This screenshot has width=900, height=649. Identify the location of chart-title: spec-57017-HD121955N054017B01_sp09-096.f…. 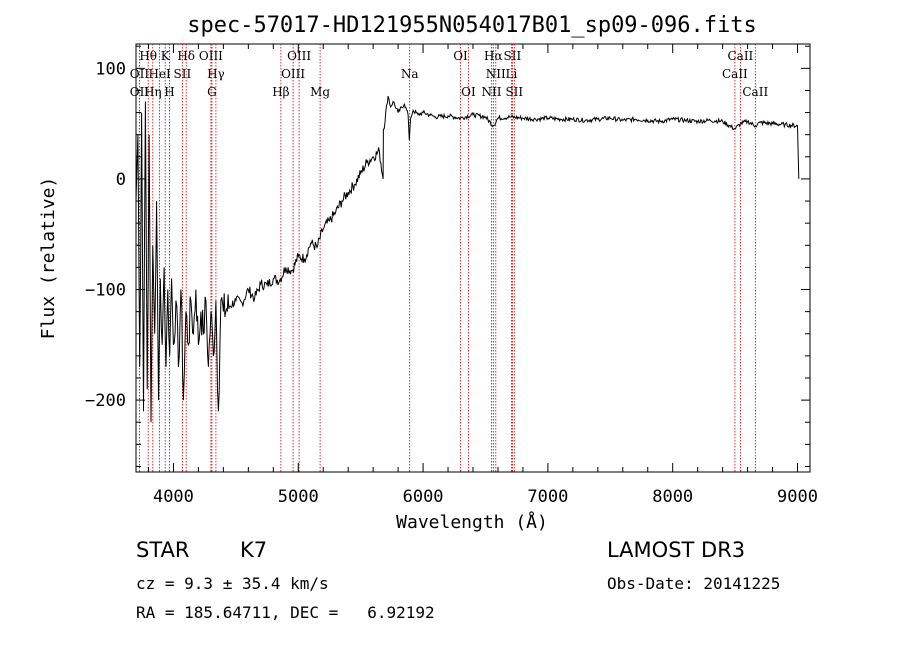
(472, 25).